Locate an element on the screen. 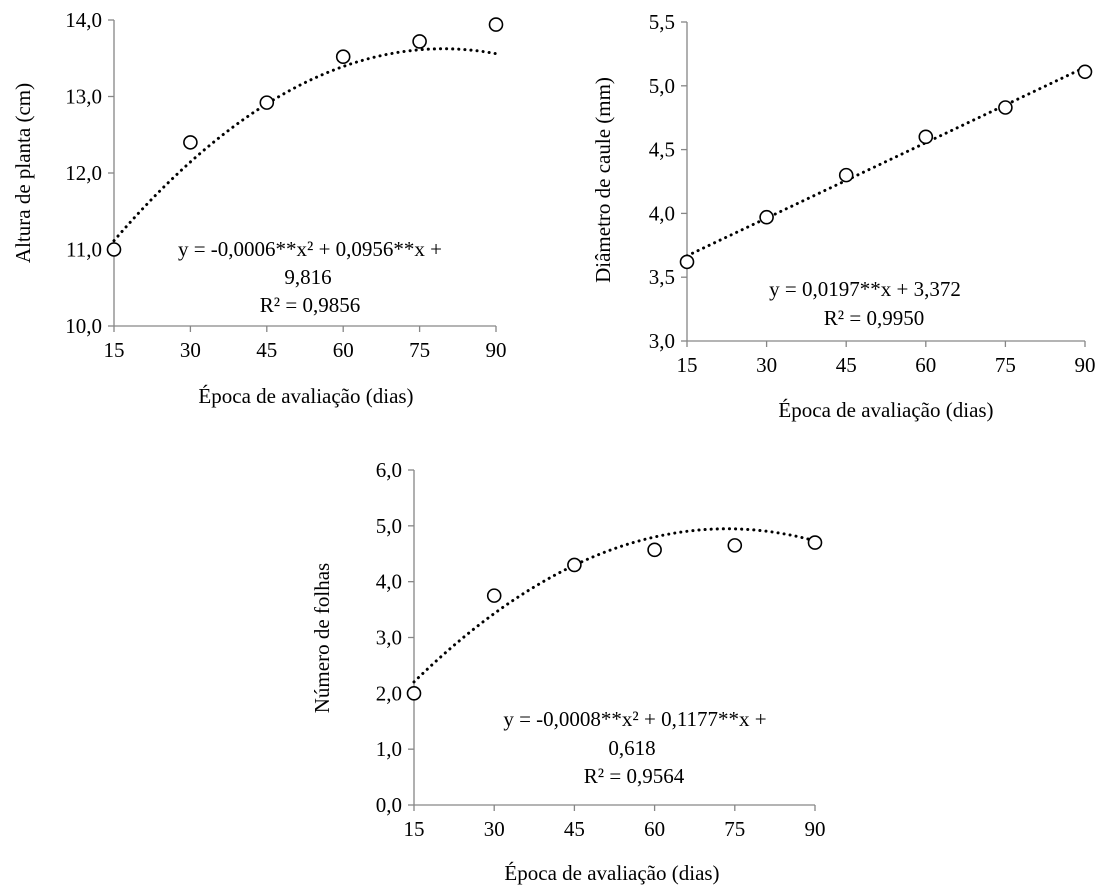 The height and width of the screenshot is (890, 1104). y-tick-label: 5,5 is located at coordinates (662, 22).